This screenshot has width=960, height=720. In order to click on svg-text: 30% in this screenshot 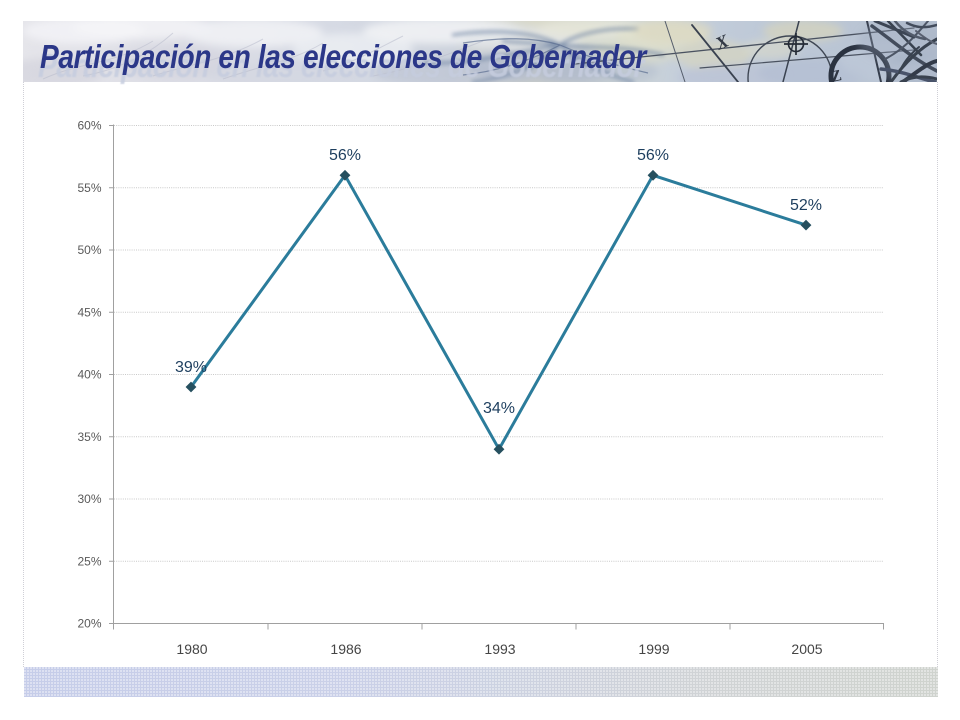, I will do `click(89, 499)`.